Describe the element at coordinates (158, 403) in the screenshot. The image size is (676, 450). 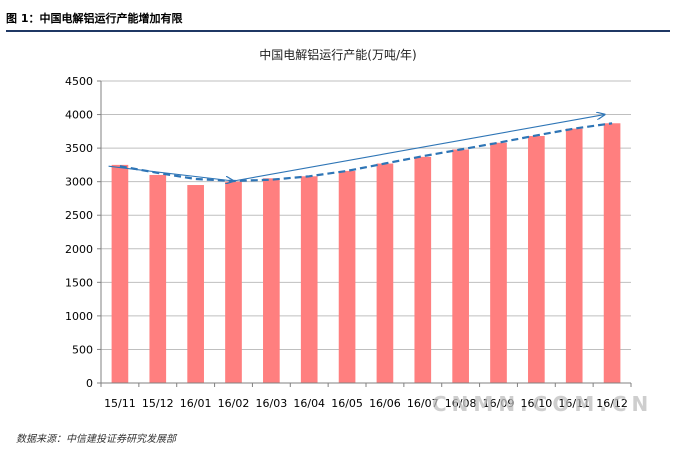
I see `x-tick-label: 15/12` at that location.